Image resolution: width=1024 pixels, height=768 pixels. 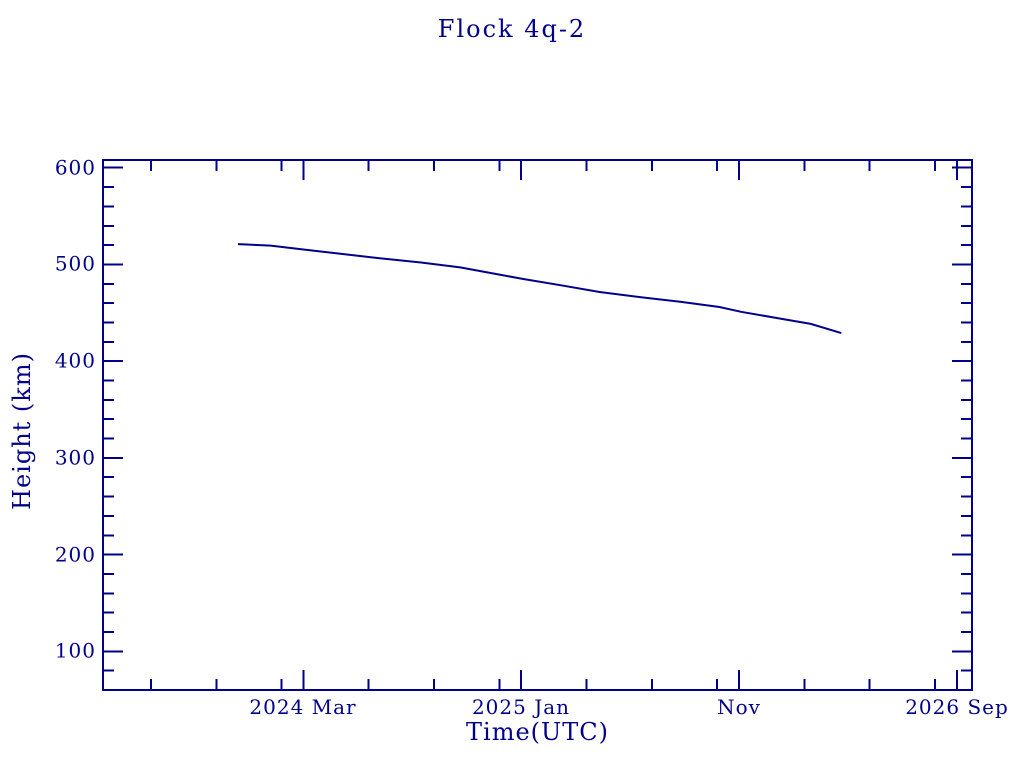 What do you see at coordinates (303, 707) in the screenshot?
I see `x-tick-label: 2024 Mar` at bounding box center [303, 707].